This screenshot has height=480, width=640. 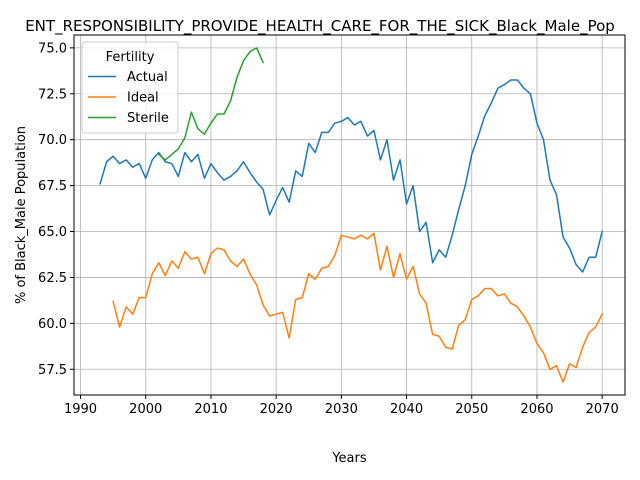 What do you see at coordinates (210, 409) in the screenshot?
I see `x-tick-label: 2010` at bounding box center [210, 409].